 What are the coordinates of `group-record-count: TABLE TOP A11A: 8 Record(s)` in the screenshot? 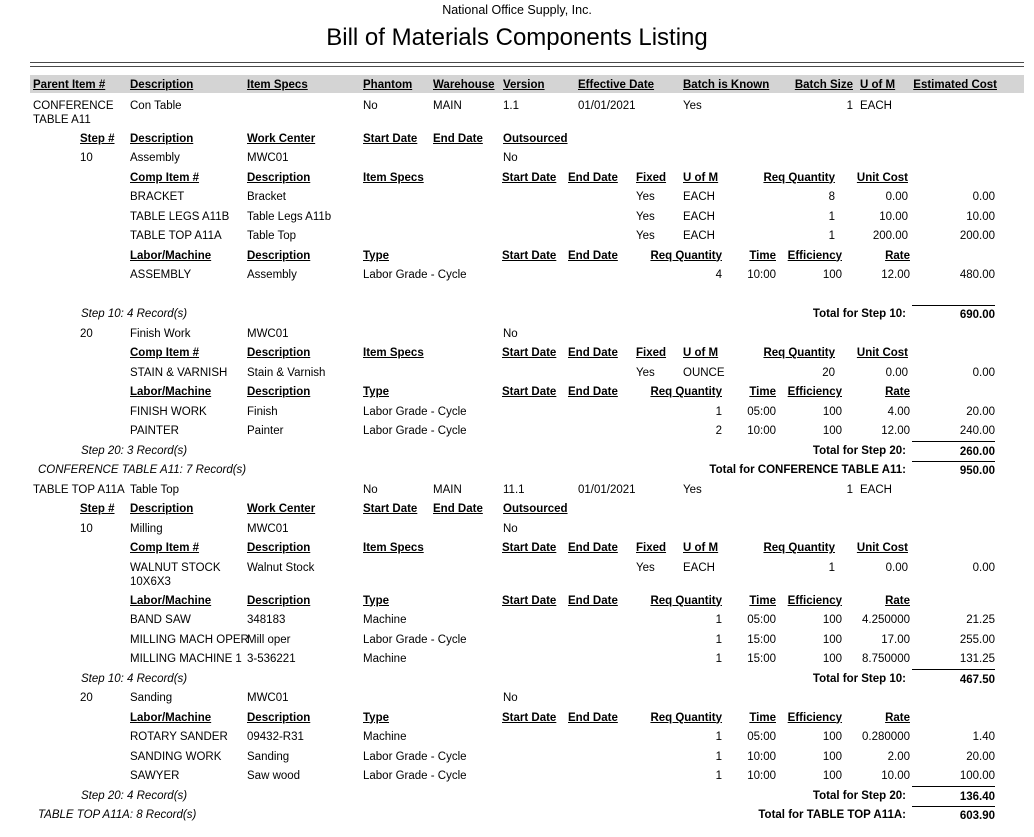 It's located at (117, 815).